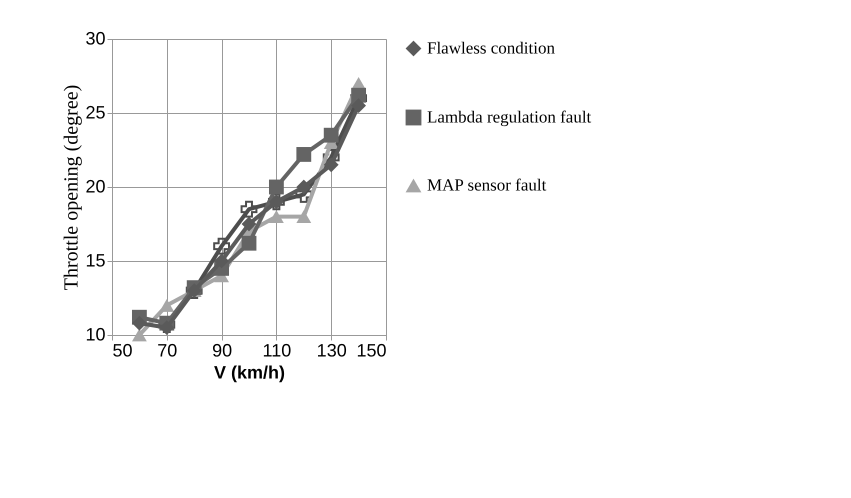  I want to click on y-tick-label: 15, so click(95, 260).